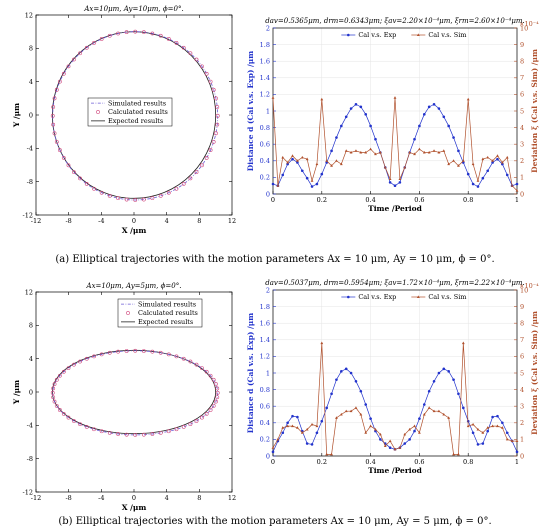 The image size is (550, 532). What do you see at coordinates (447, 35) in the screenshot?
I see `legend-sim-label: Cal v.s. Sim` at bounding box center [447, 35].